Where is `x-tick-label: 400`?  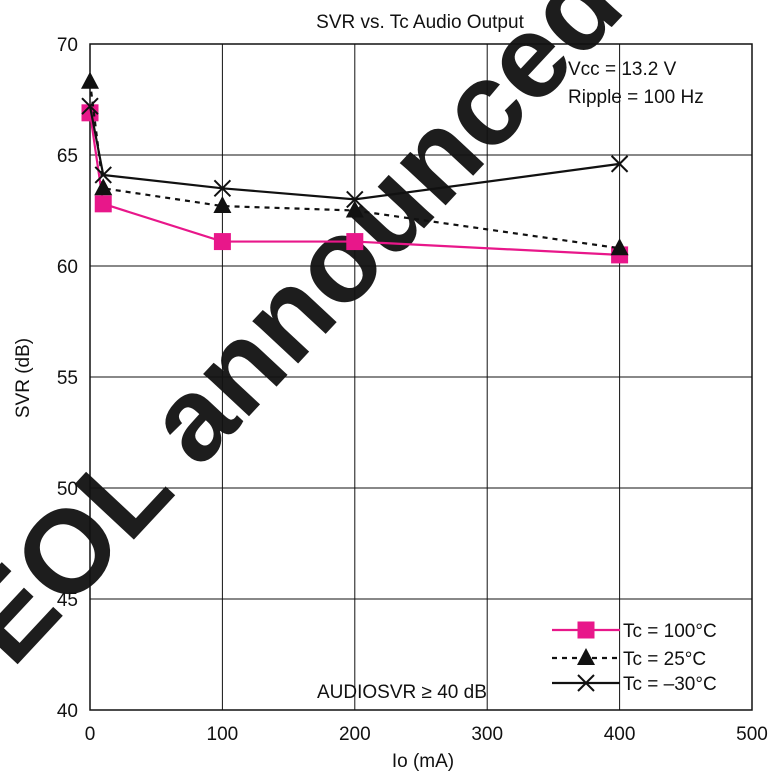
x-tick-label: 400 is located at coordinates (620, 734).